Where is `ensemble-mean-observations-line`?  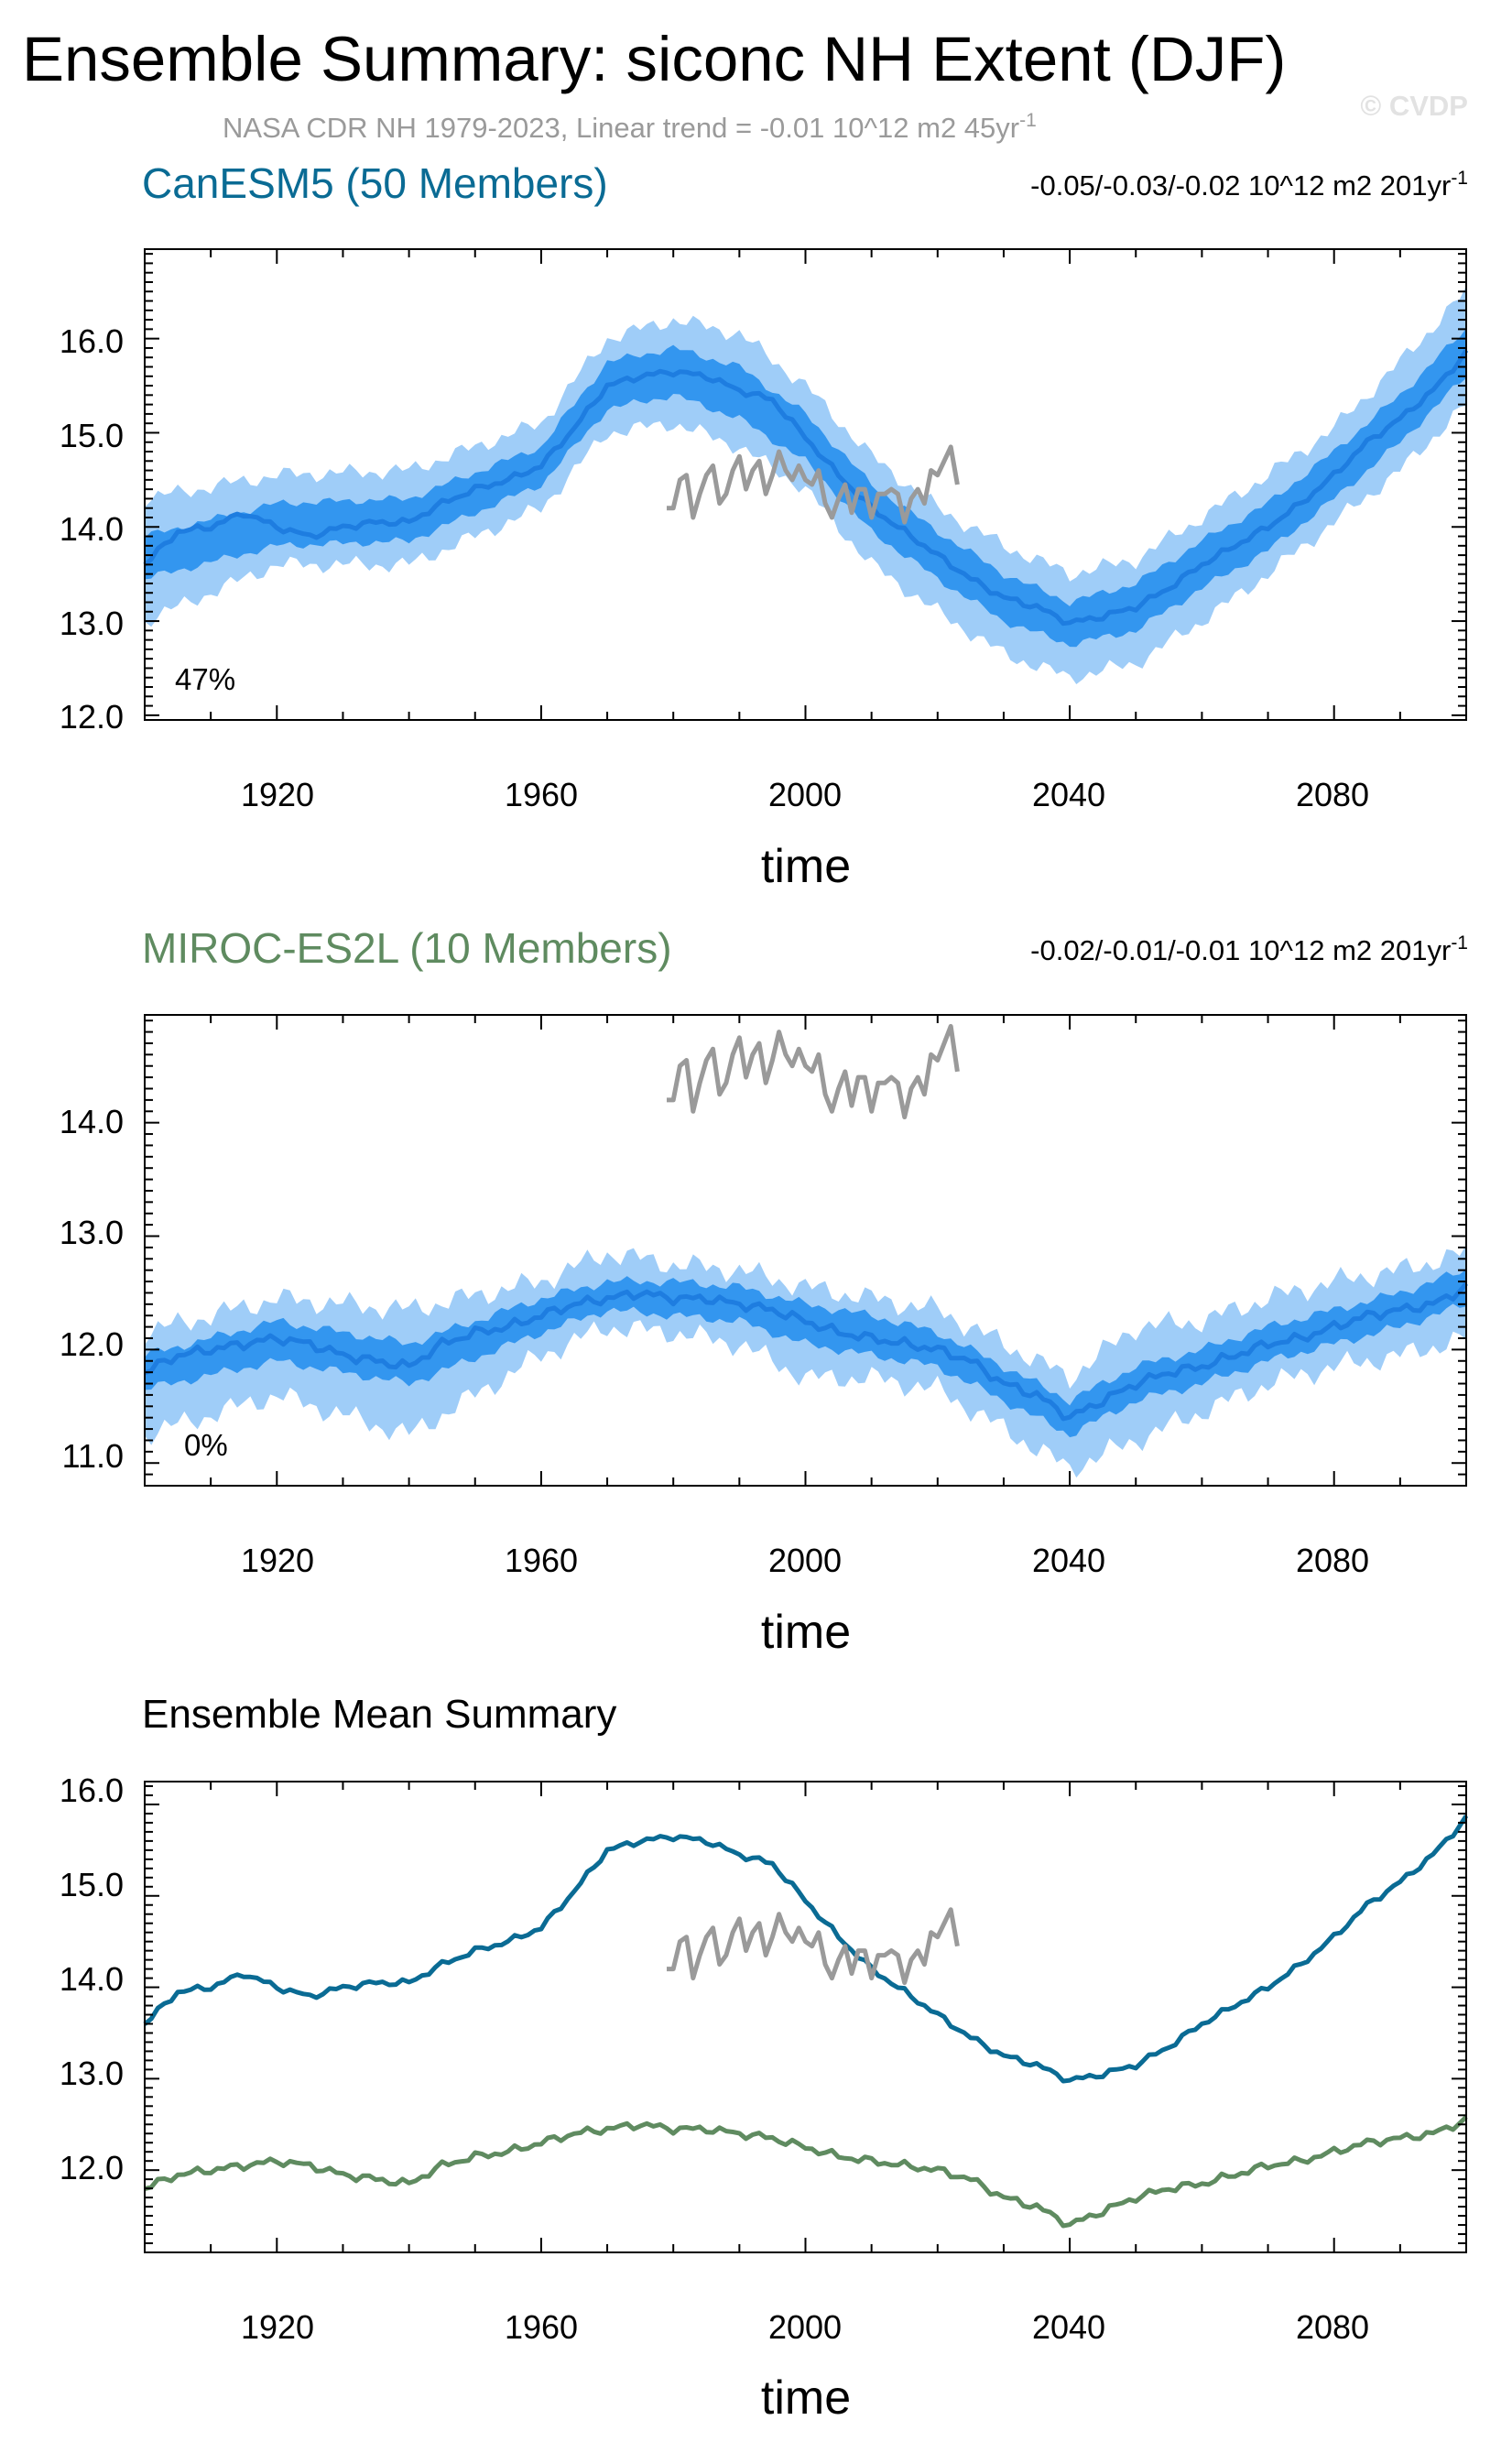 ensemble-mean-observations-line is located at coordinates (813, 1947).